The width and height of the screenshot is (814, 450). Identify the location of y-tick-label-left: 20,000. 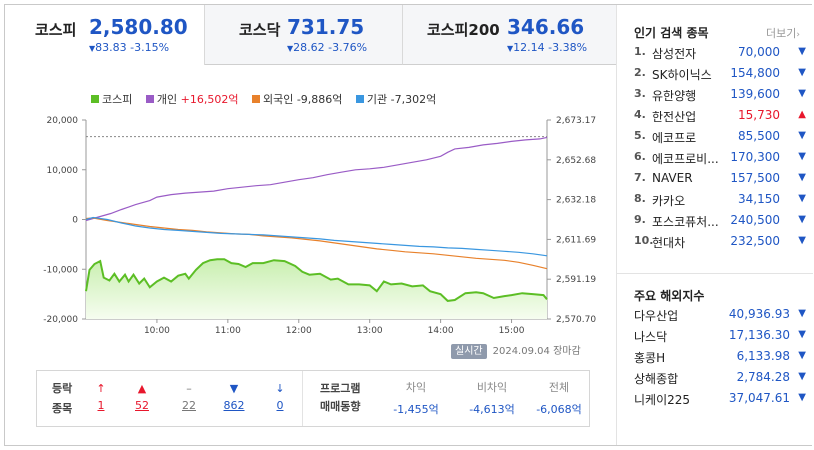
(63, 121).